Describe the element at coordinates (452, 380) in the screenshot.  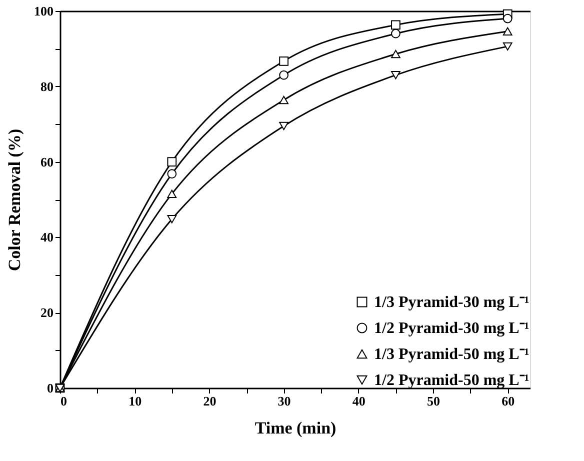
I see `legend-label: 1/2 Pyramid-50 mg L⁻¹` at that location.